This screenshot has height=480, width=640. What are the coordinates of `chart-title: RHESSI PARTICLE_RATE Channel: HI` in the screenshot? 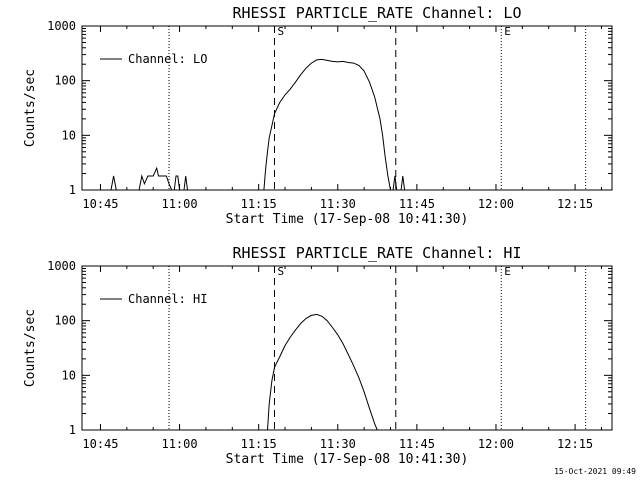 It's located at (377, 253).